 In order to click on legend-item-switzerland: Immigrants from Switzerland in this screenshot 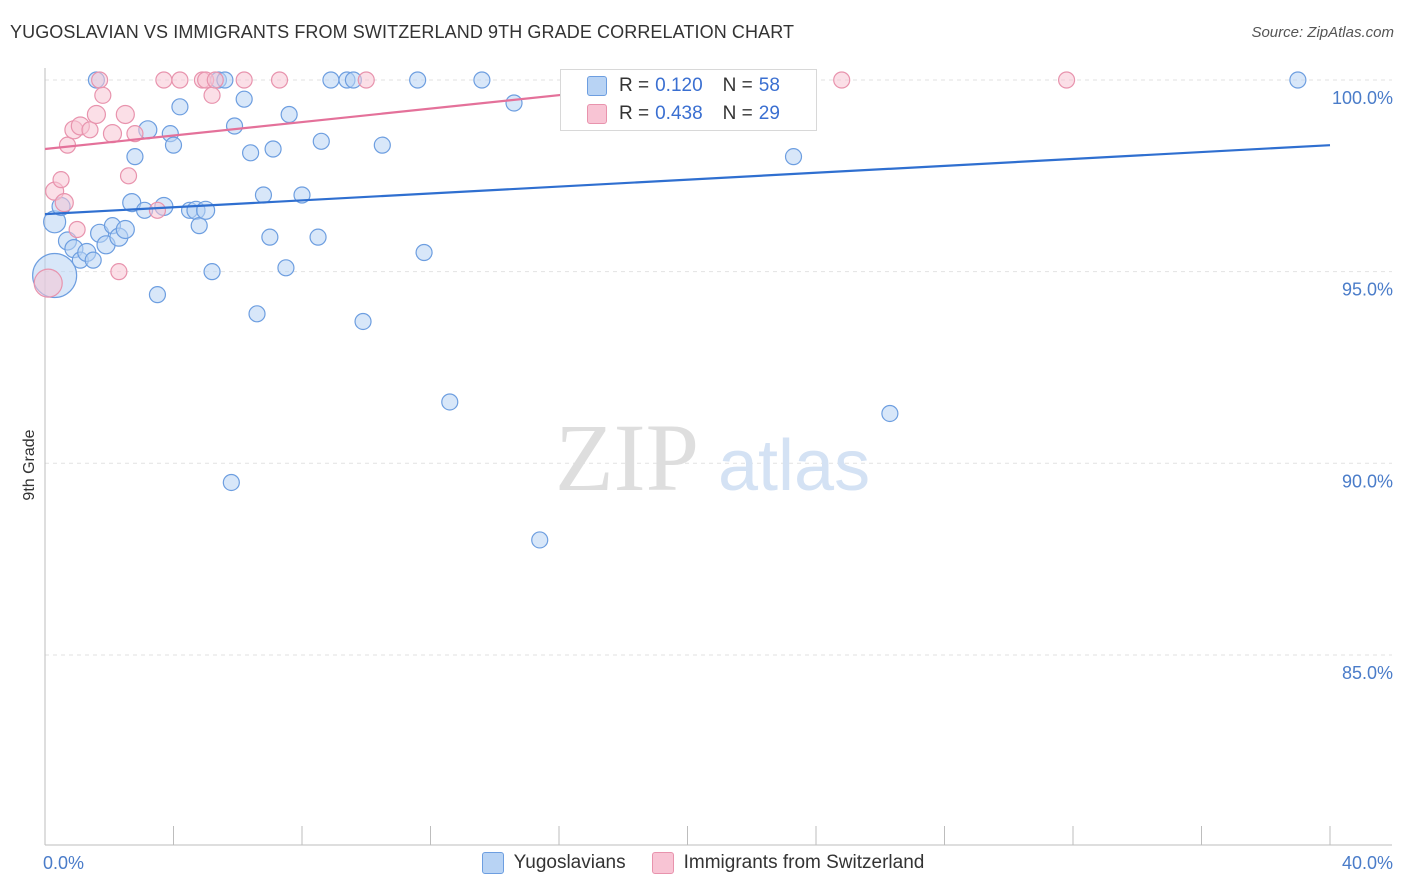, I will do `click(788, 863)`.